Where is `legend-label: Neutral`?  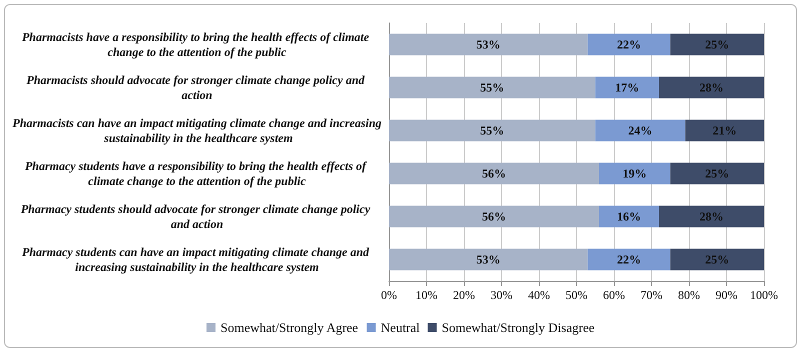 legend-label: Neutral is located at coordinates (400, 327).